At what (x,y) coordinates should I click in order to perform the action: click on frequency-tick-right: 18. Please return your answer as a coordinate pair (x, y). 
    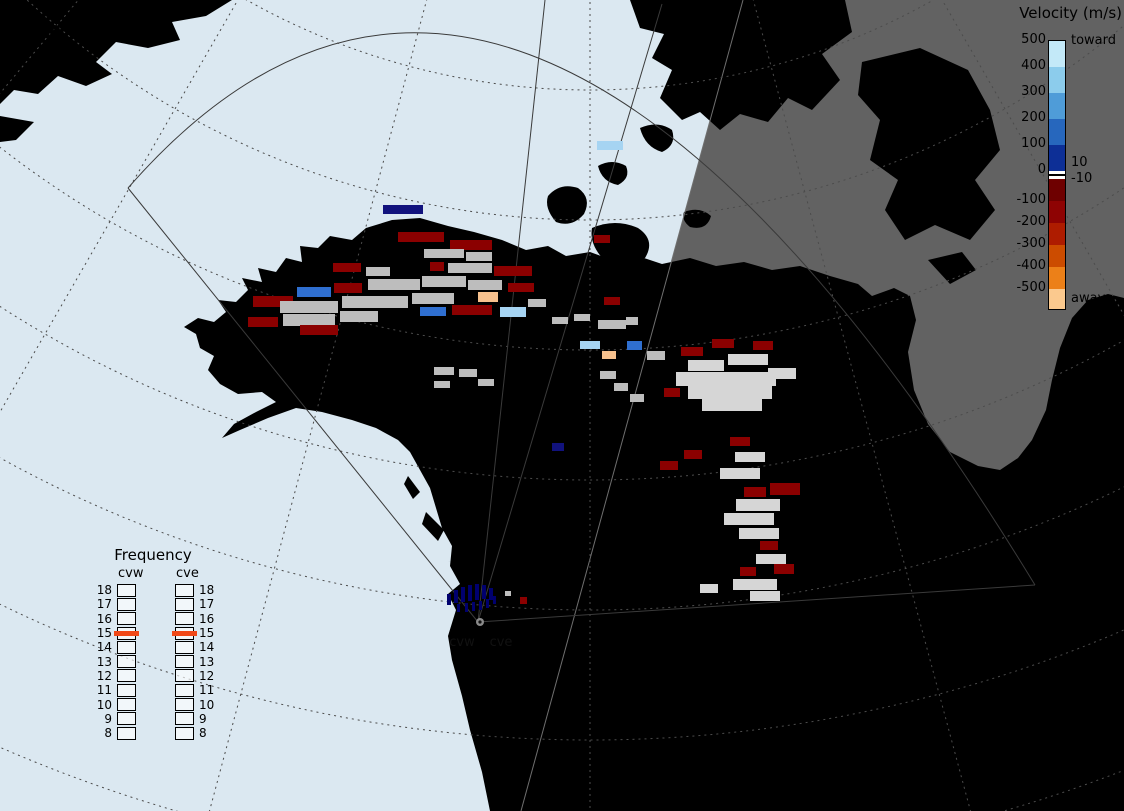
    Looking at the image, I should click on (207, 590).